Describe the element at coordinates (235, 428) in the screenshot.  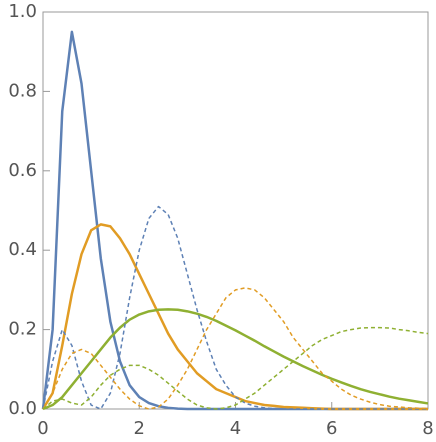
I see `x-tick-label: 4` at that location.